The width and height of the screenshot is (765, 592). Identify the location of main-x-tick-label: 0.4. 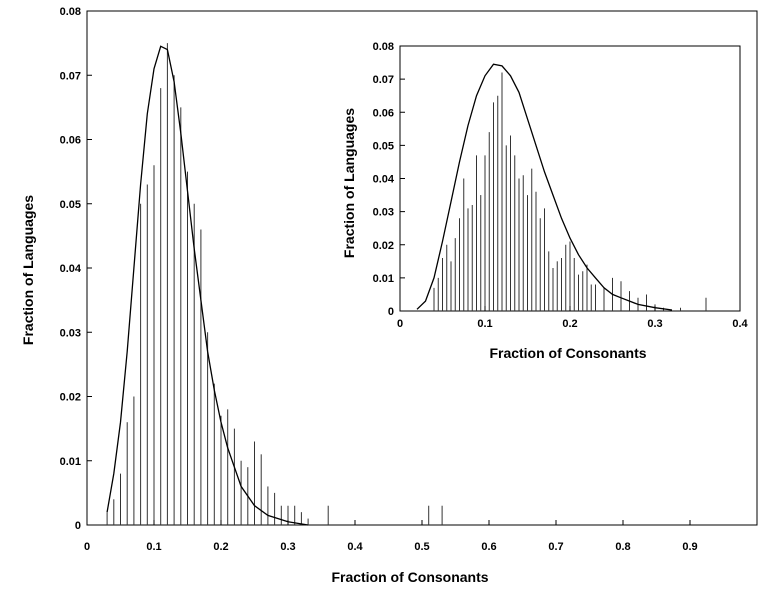
(355, 547).